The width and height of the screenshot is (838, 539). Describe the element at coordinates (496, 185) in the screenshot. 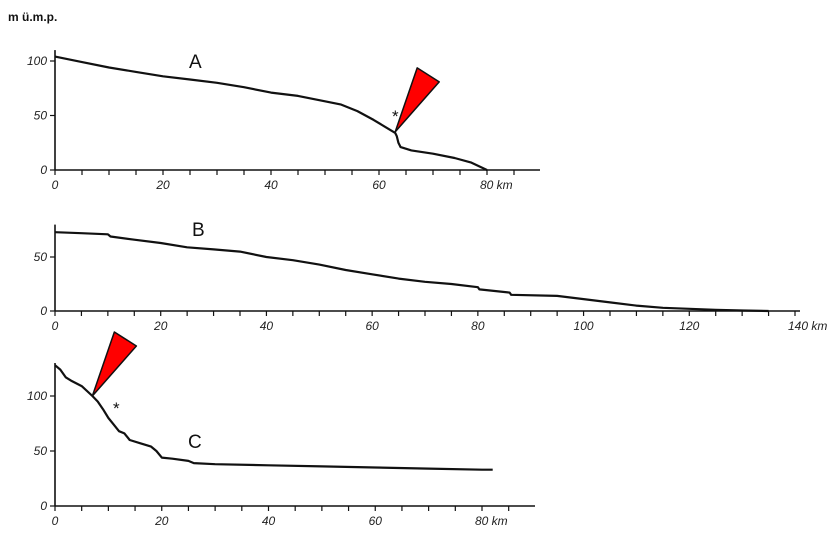

I see `x-tick-label-a: 80 km` at that location.